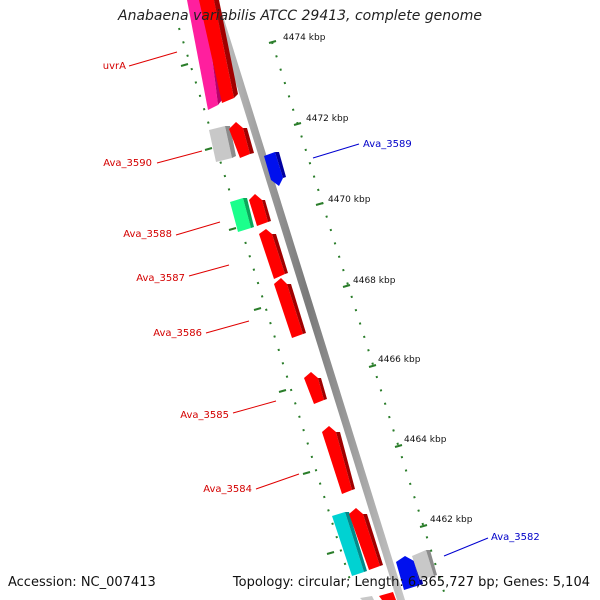 Image resolution: width=600 pixels, height=600 pixels. I want to click on kbp-label: 4470 kbp, so click(349, 200).